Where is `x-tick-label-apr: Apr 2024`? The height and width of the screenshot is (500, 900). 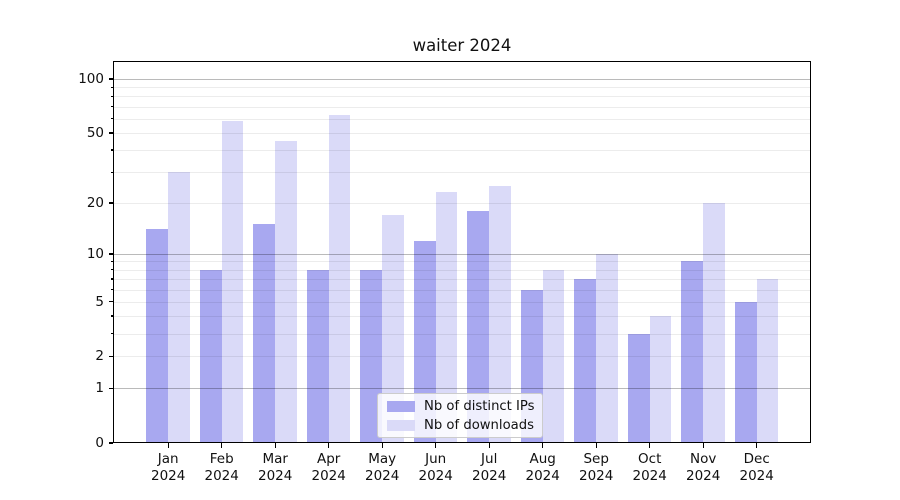
x-tick-label-apr: Apr 2024 is located at coordinates (329, 467).